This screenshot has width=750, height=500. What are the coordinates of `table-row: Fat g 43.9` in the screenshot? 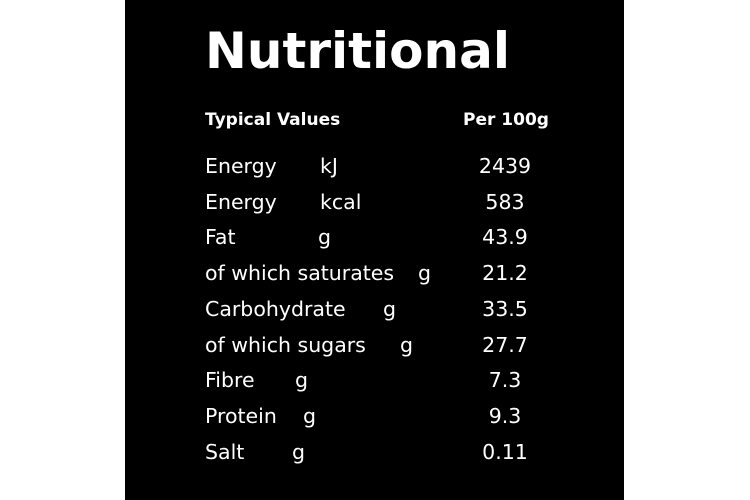 It's located at (374, 237).